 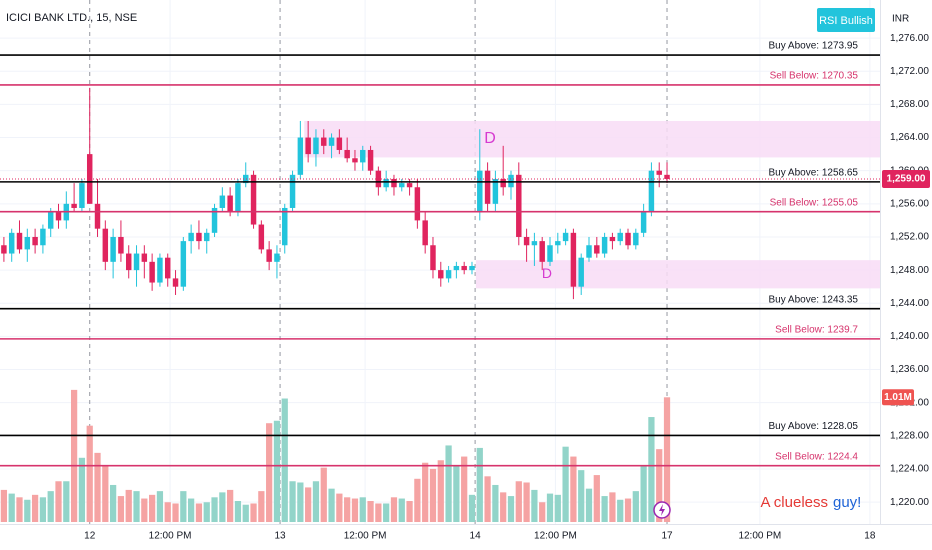 What do you see at coordinates (906, 178) in the screenshot?
I see `last-price-badge` at bounding box center [906, 178].